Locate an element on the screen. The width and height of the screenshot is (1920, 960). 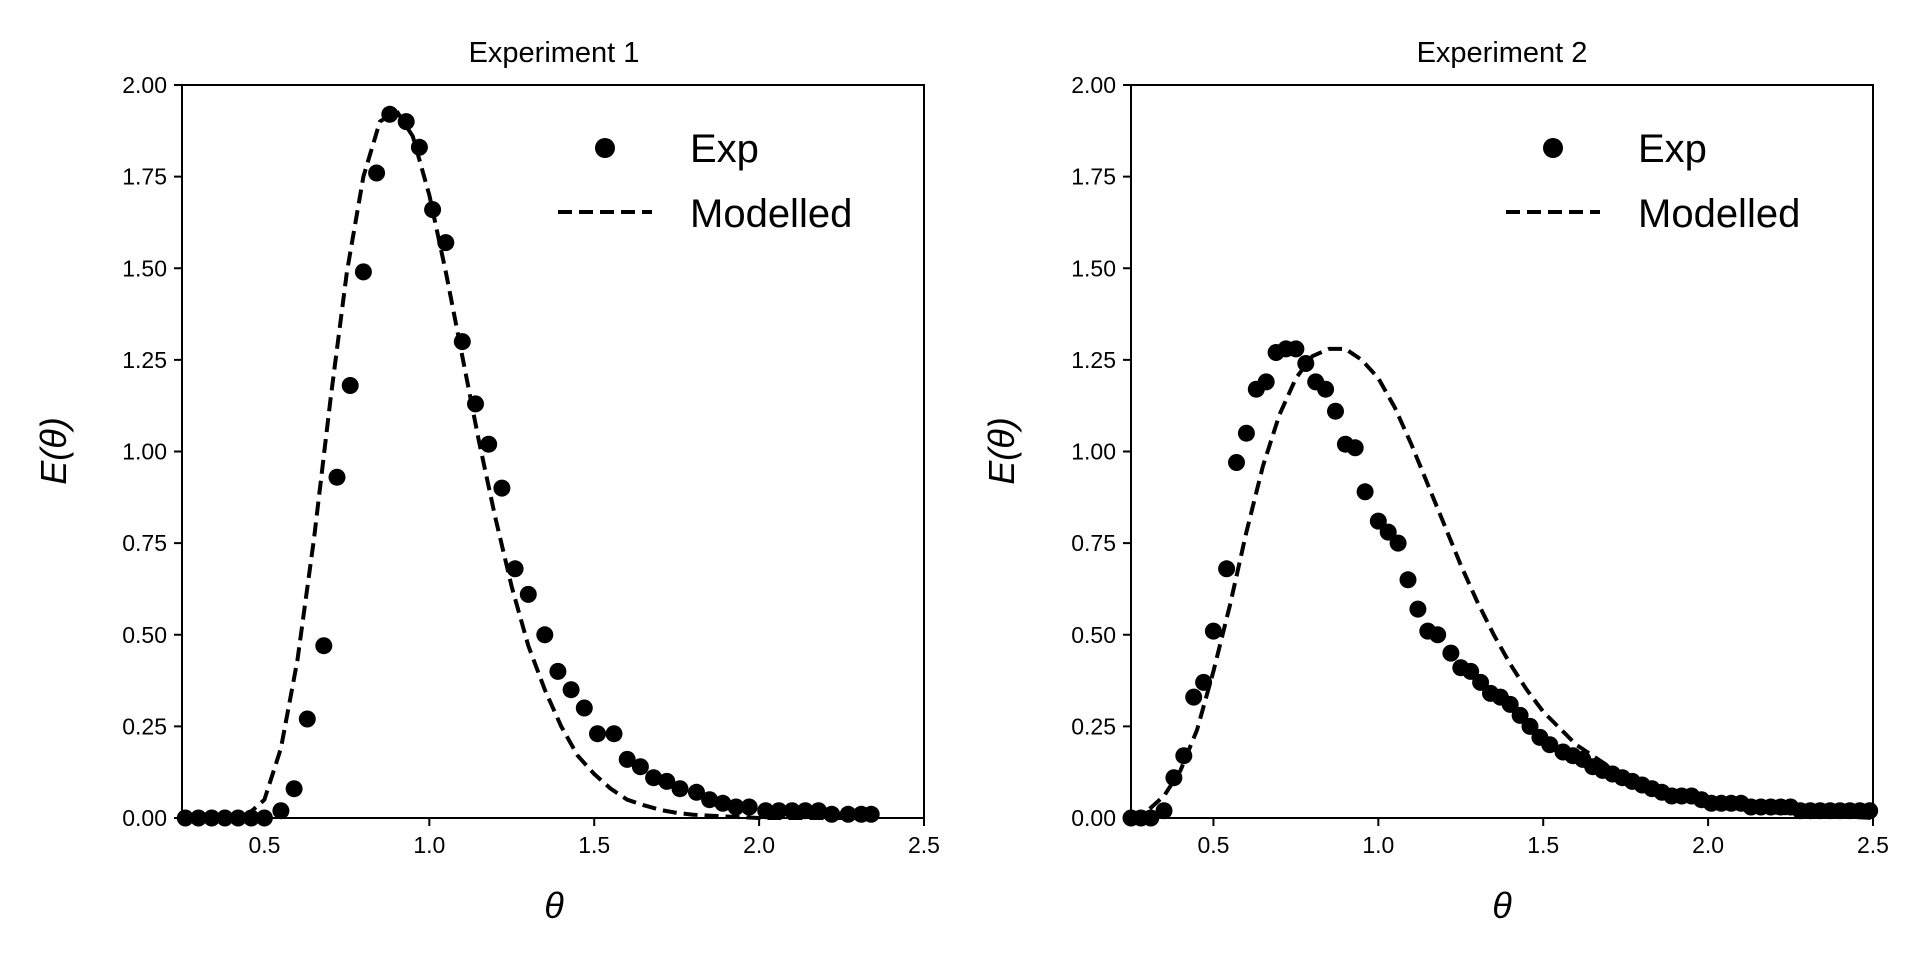
x-ticks: 0.5 1.0 1.5 2.0 2.5 is located at coordinates (1543, 838).